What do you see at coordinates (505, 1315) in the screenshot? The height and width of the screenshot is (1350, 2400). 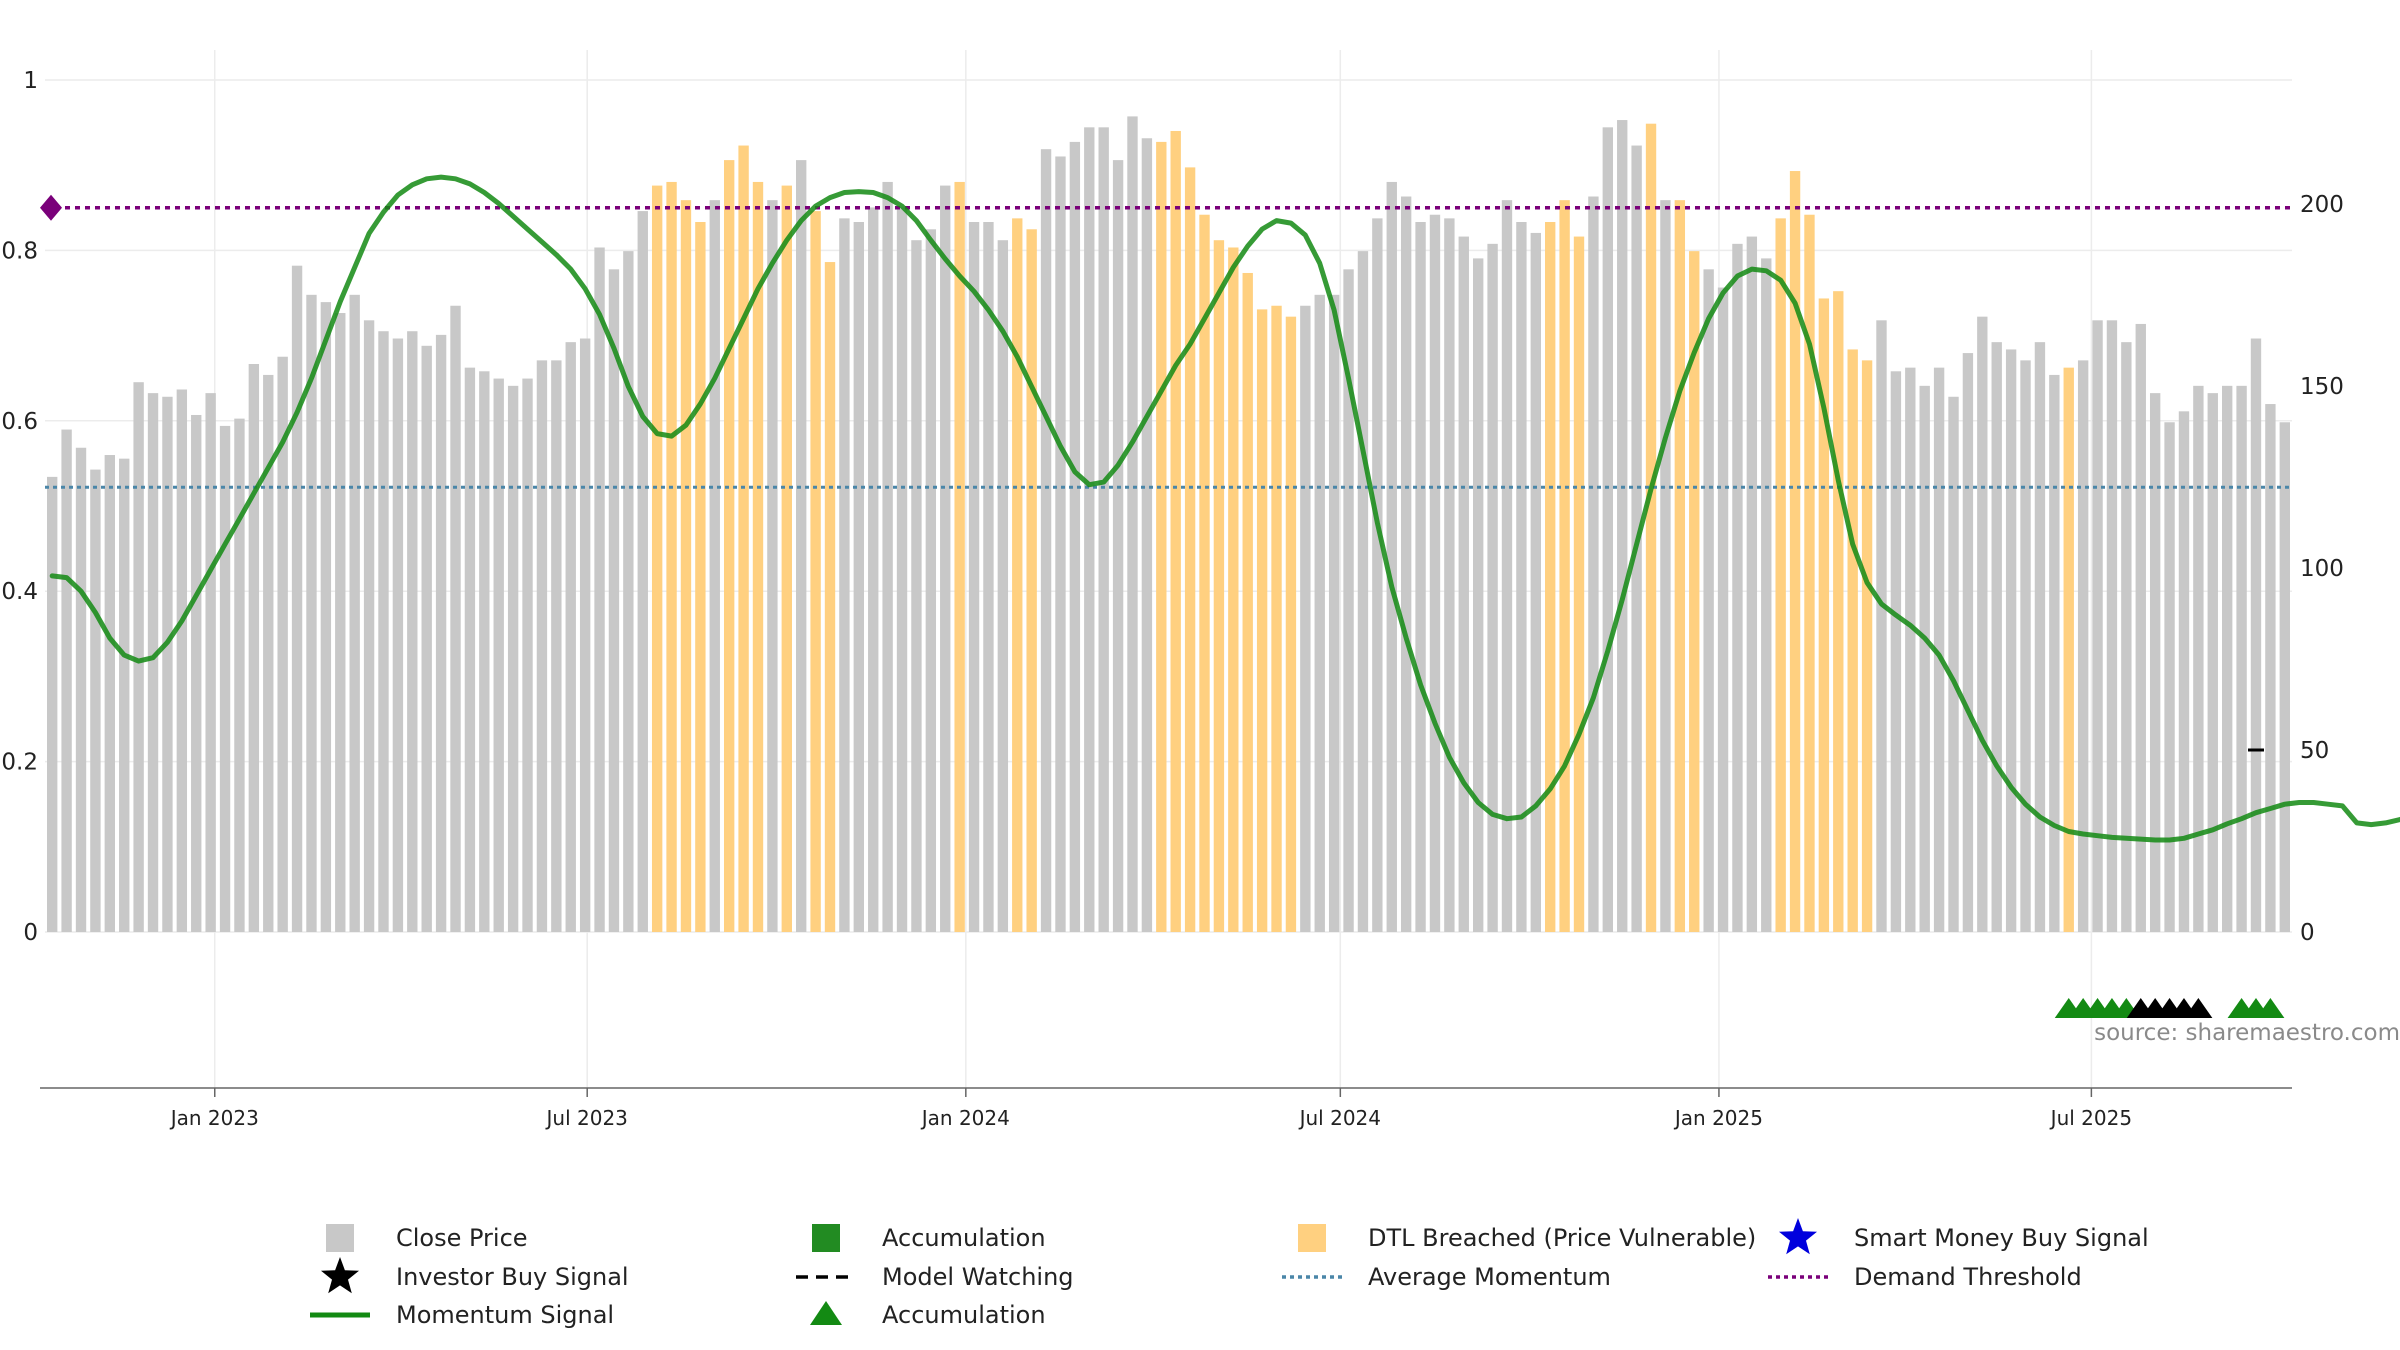 I see `legend-label: Momentum Signal` at bounding box center [505, 1315].